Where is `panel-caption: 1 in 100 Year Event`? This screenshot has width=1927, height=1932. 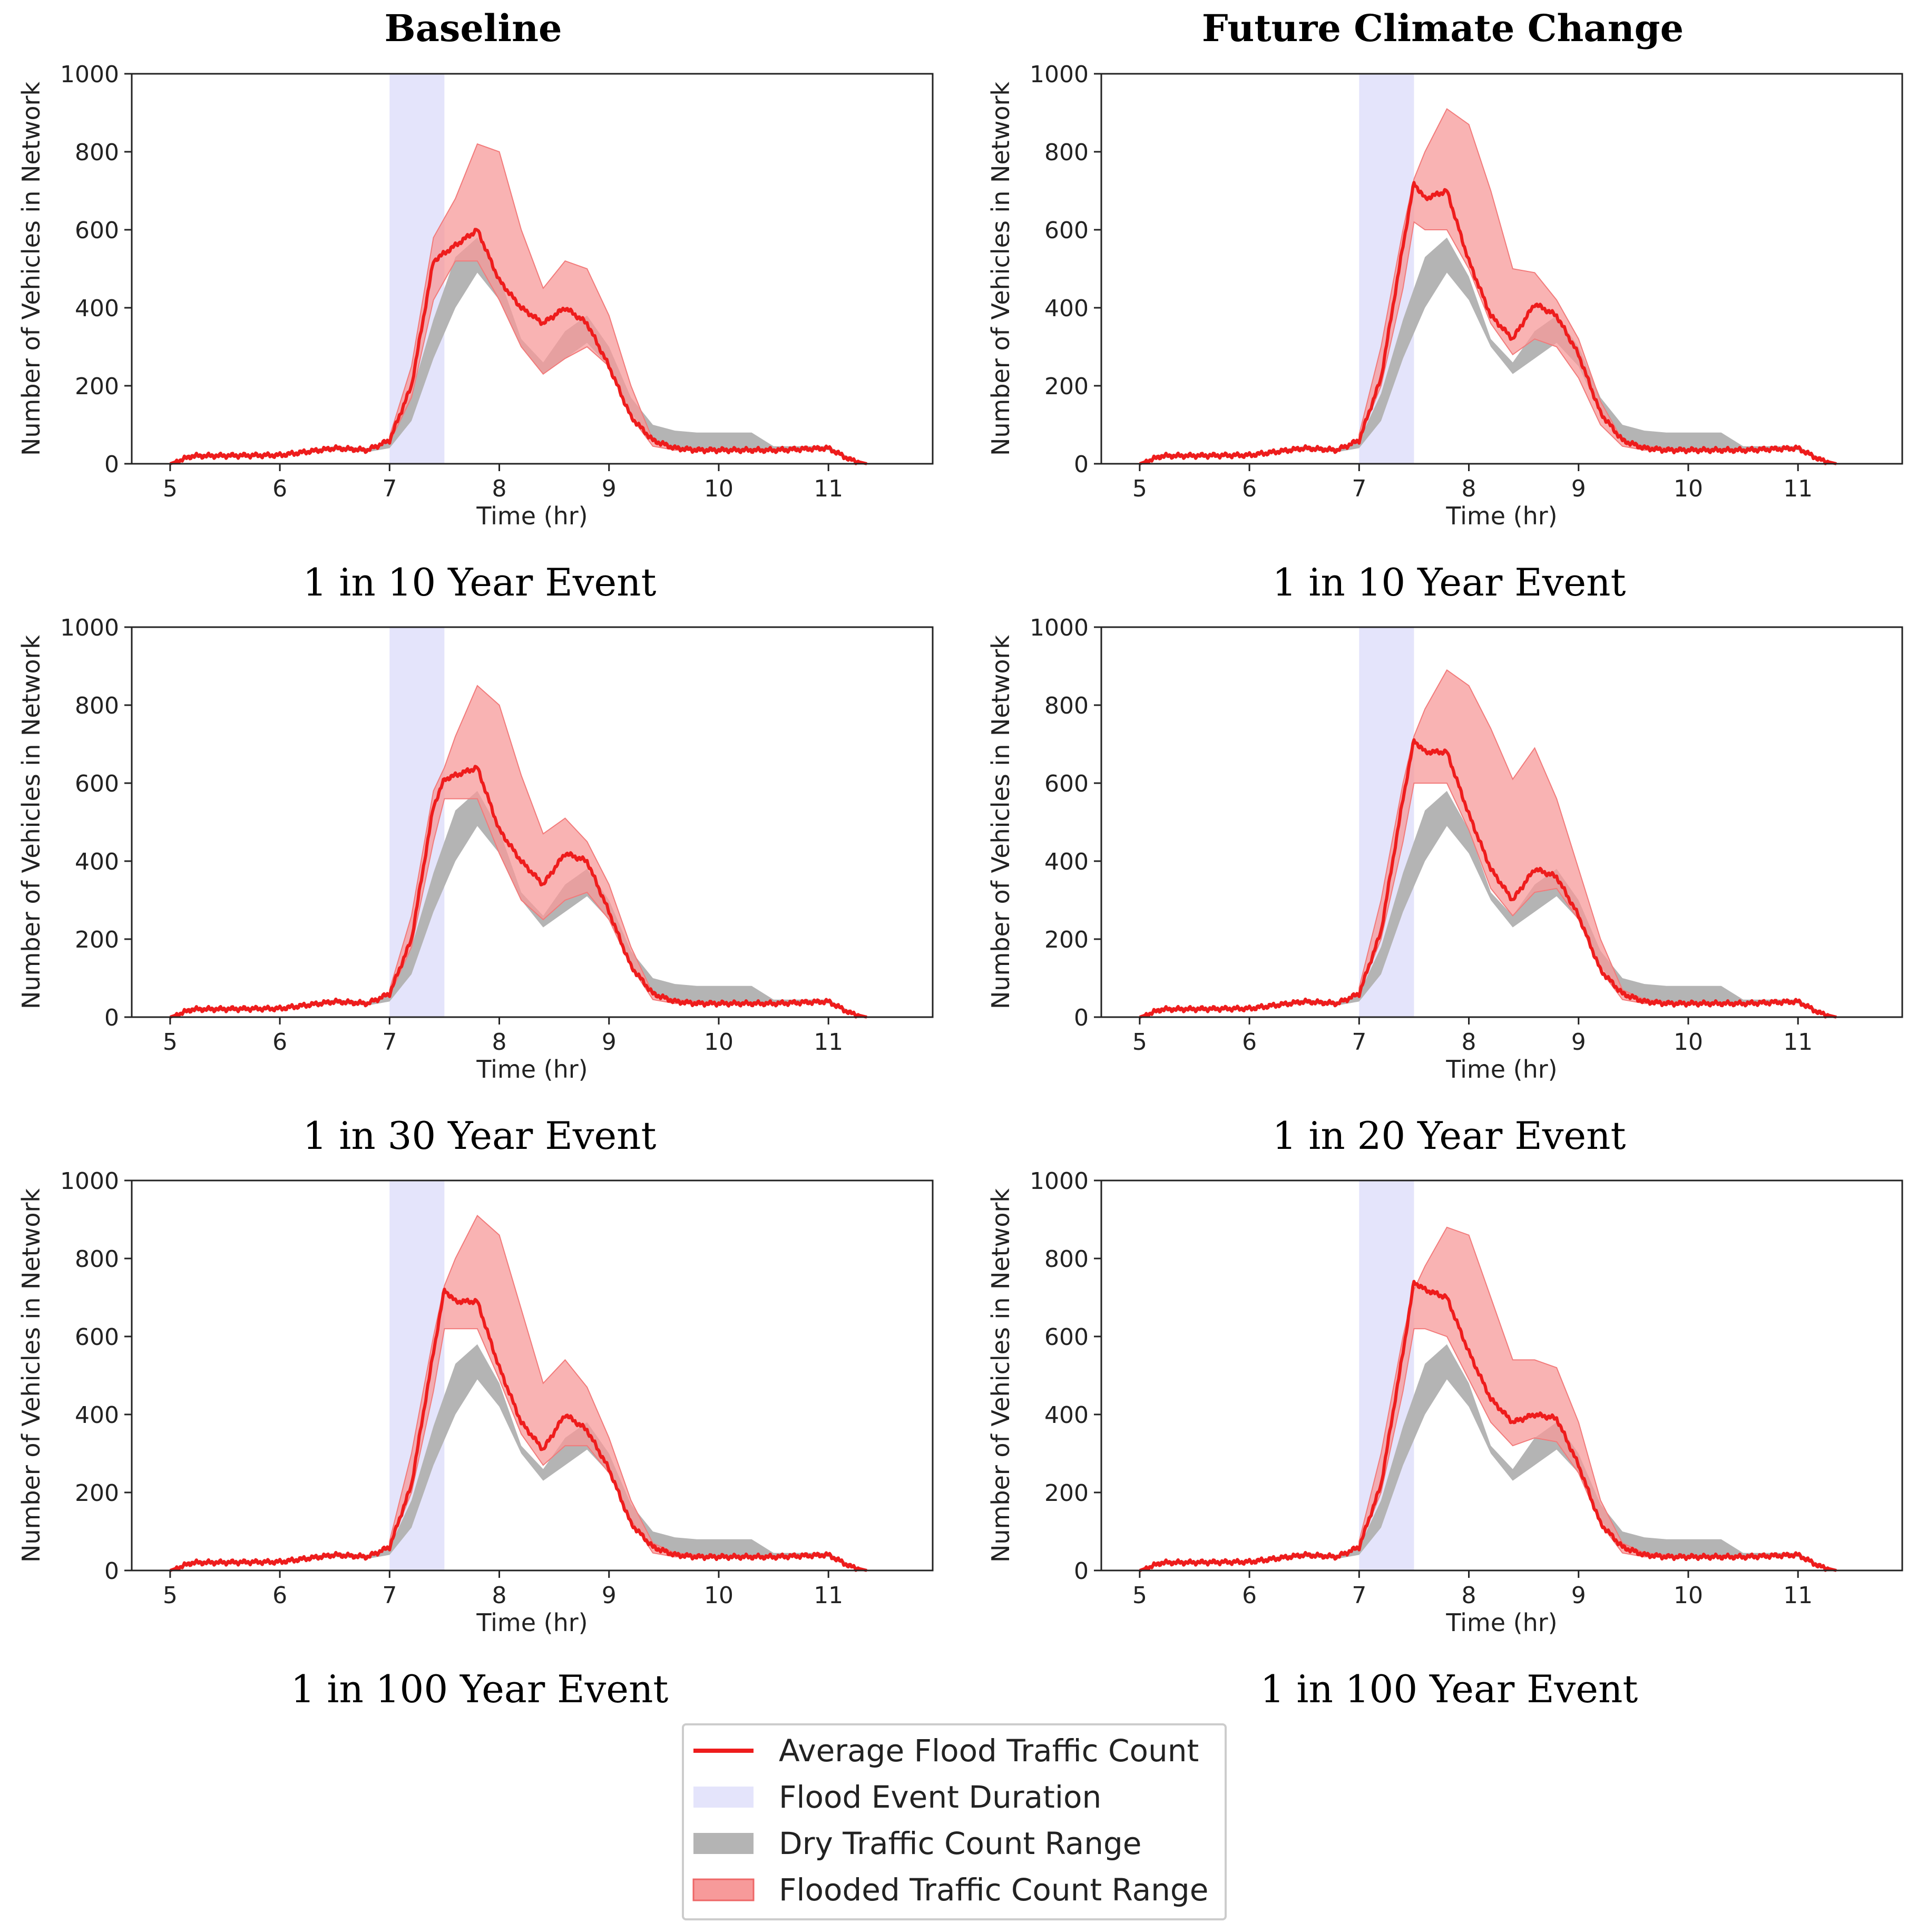 panel-caption: 1 in 100 Year Event is located at coordinates (480, 1689).